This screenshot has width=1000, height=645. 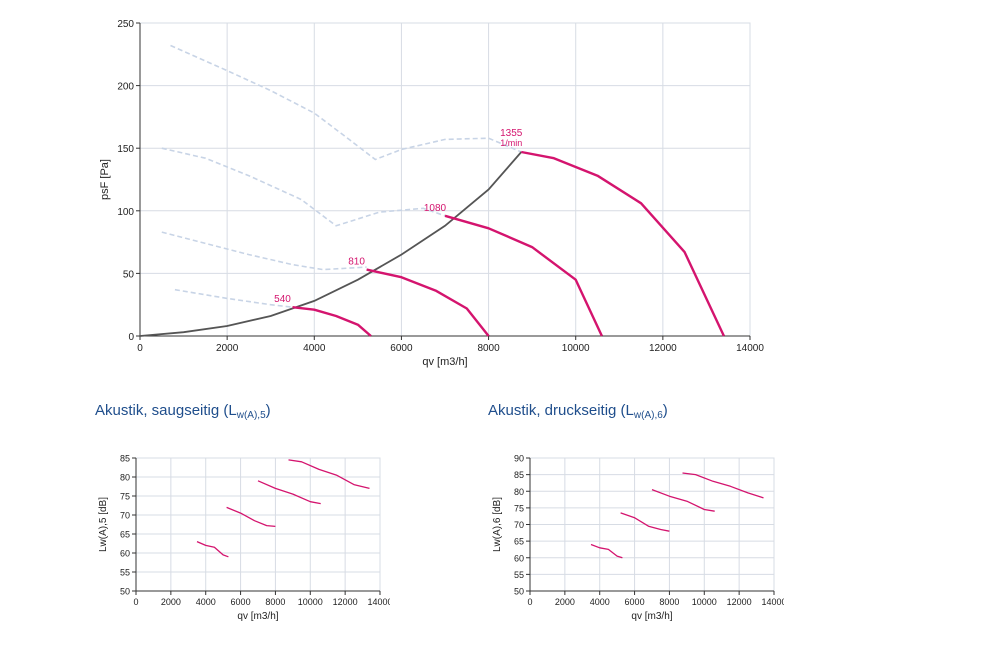 I want to click on y-tick-label: 250, so click(x=125, y=24).